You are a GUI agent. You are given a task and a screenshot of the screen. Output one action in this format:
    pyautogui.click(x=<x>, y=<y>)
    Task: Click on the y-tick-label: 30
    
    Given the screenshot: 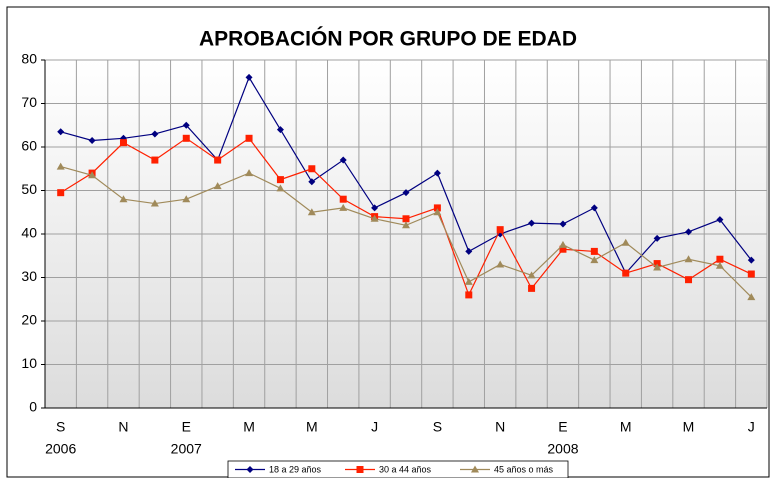 What is the action you would take?
    pyautogui.click(x=29, y=276)
    